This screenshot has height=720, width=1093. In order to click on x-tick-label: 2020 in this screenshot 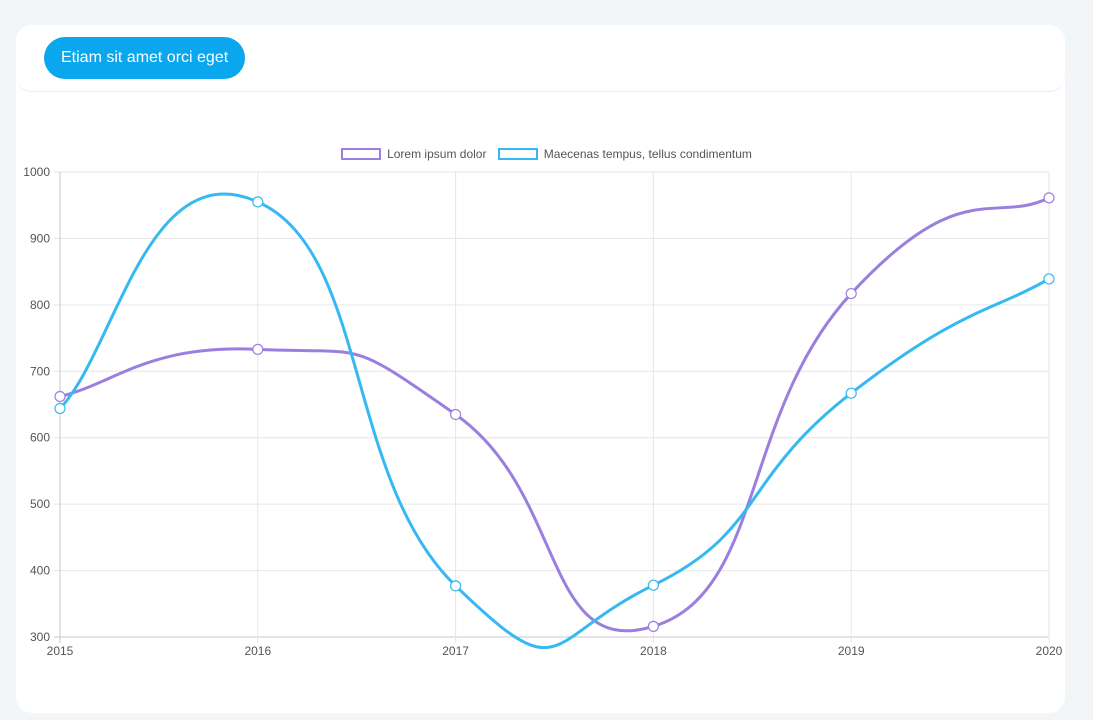, I will do `click(1049, 651)`.